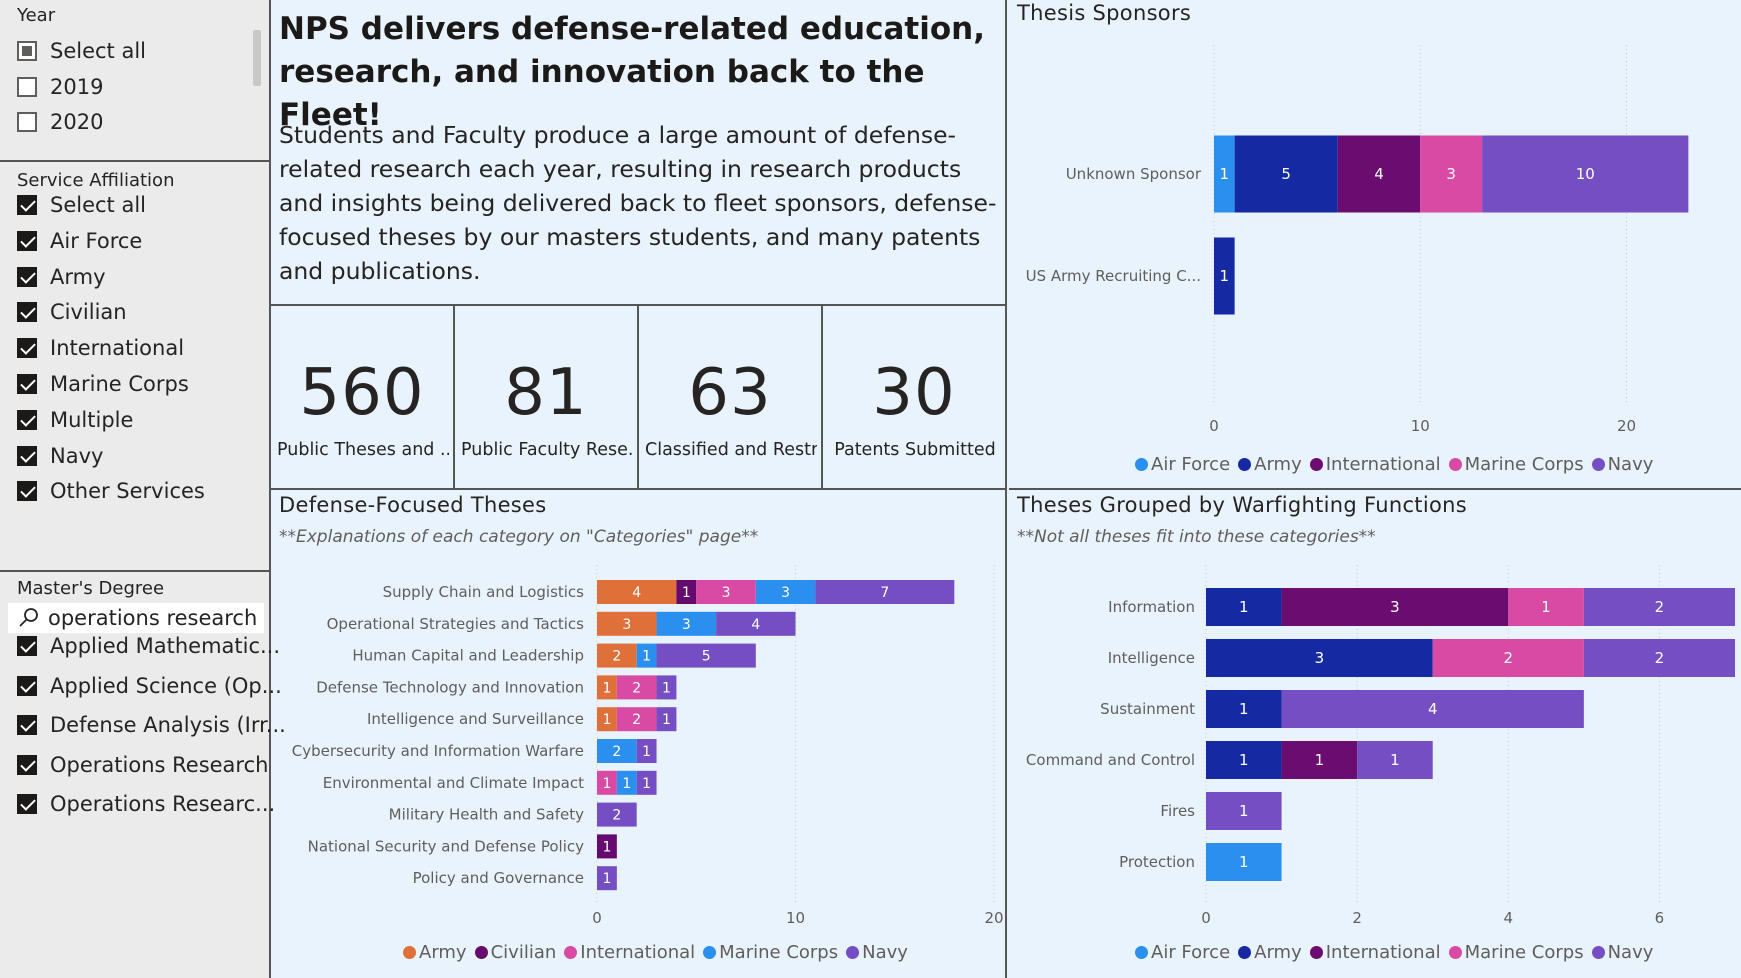 This screenshot has width=1741, height=978. Describe the element at coordinates (72, 312) in the screenshot. I see `slicer-option-civilian: Civilian` at that location.